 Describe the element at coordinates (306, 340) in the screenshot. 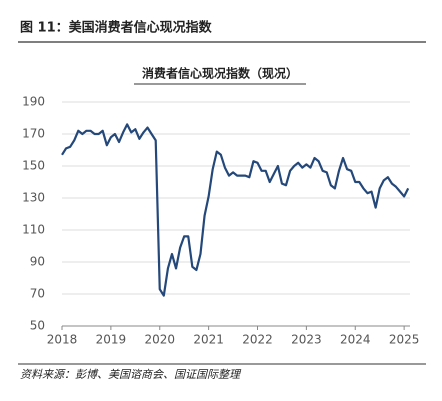

I see `x-tick-label: 2023` at that location.